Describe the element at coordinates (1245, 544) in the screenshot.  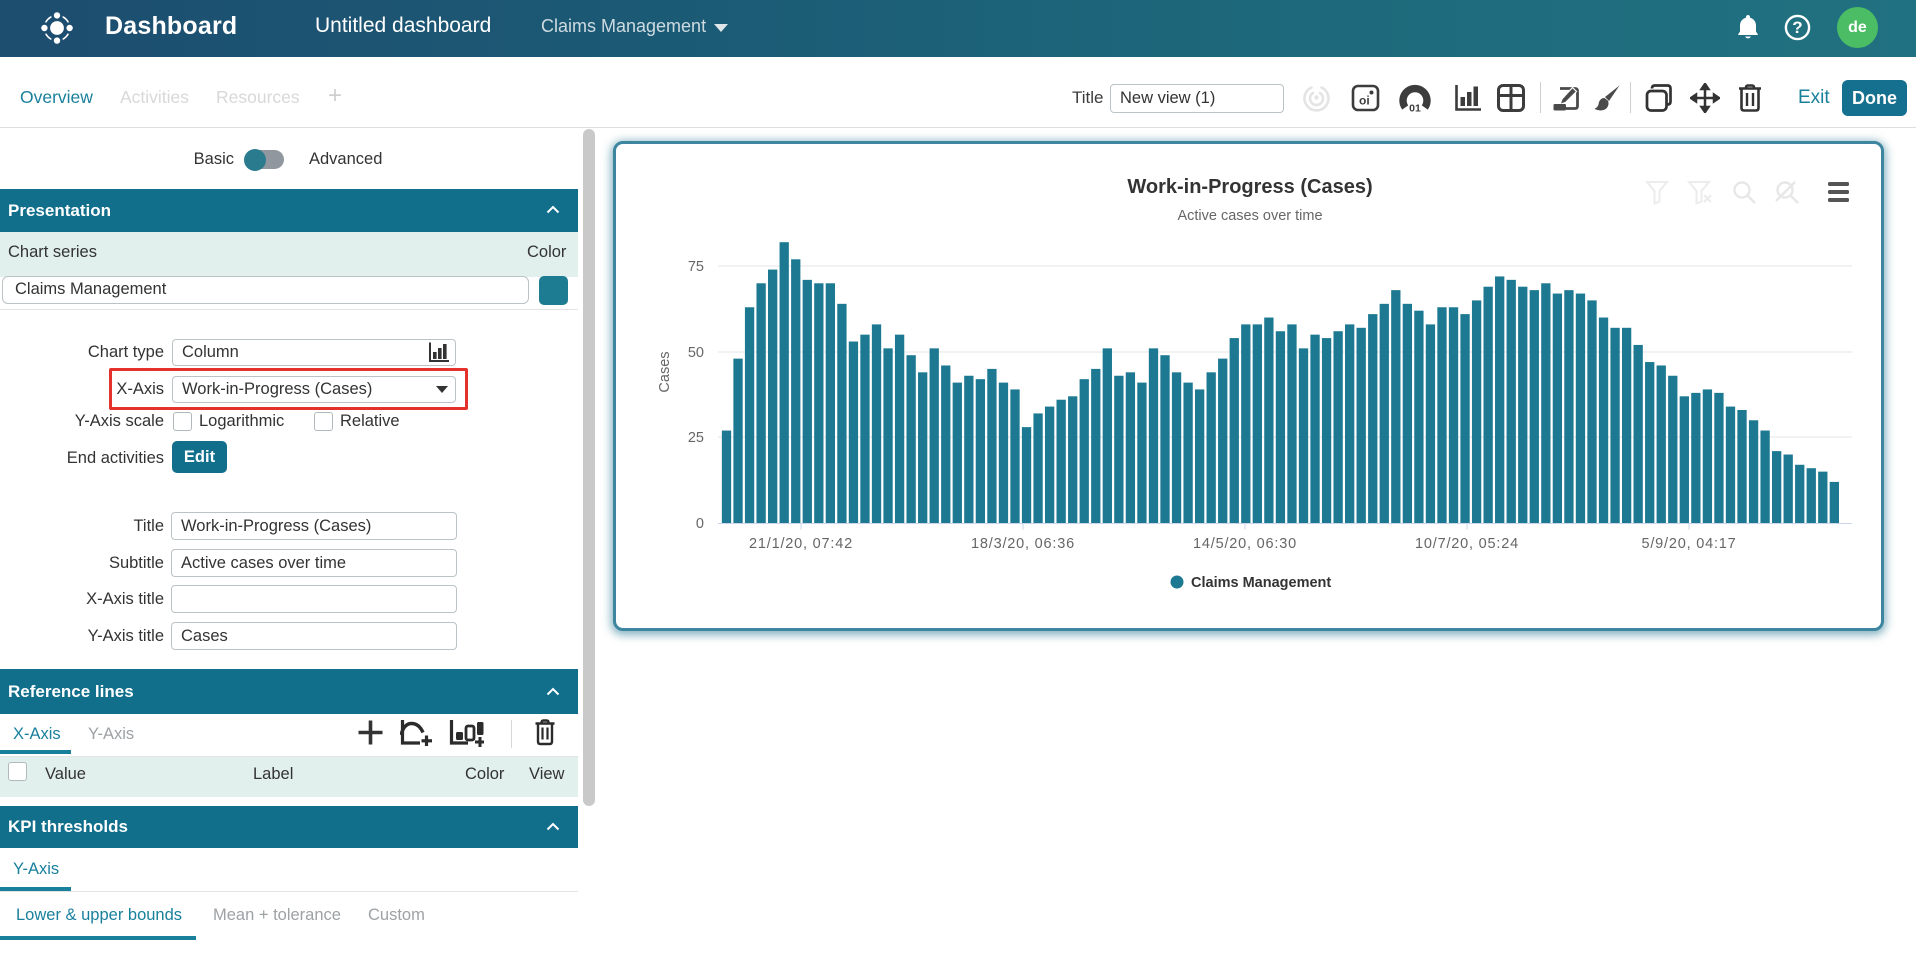
I see `svg-text: 14/5/20, 06:30` at that location.